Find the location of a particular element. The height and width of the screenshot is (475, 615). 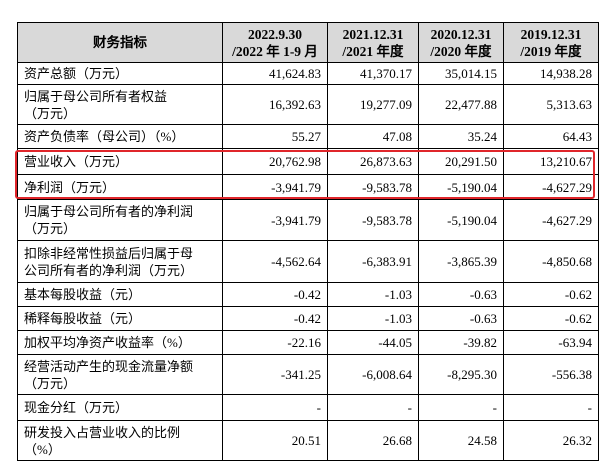

row-label: （%） is located at coordinates (42, 449).